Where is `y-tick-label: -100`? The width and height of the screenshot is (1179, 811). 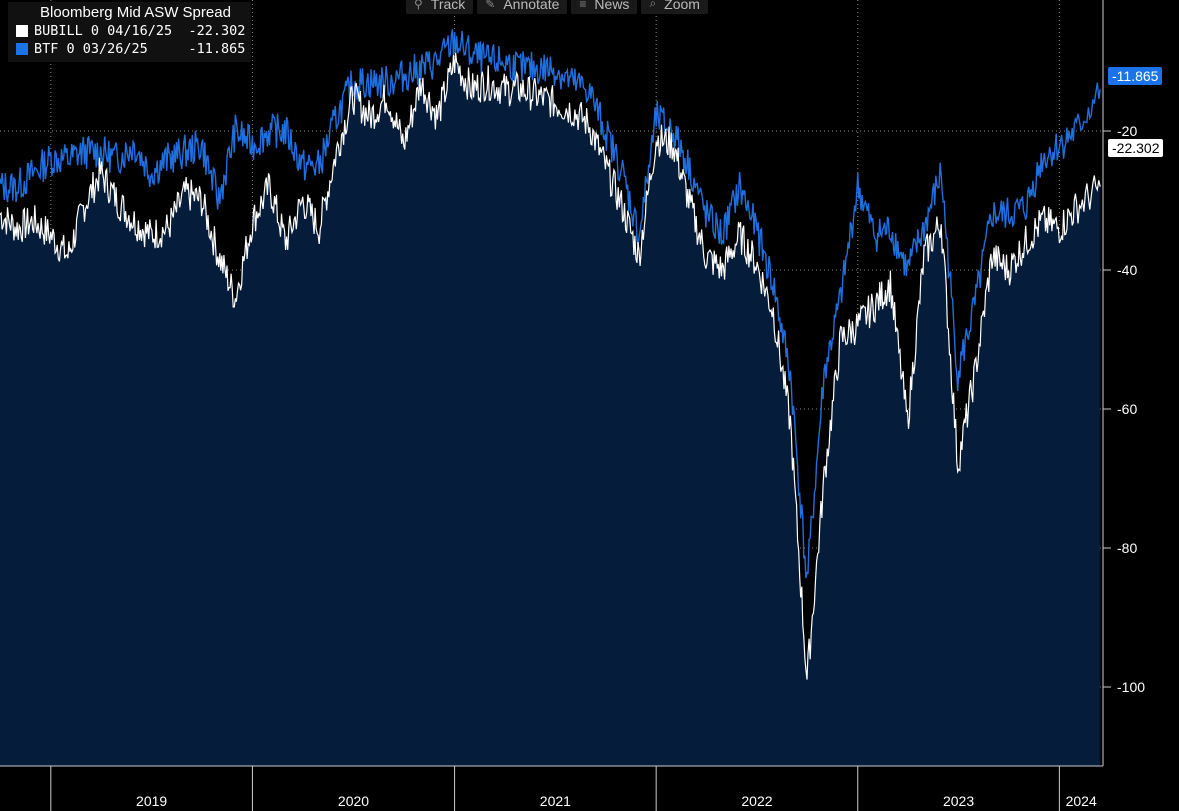 y-tick-label: -100 is located at coordinates (1131, 687).